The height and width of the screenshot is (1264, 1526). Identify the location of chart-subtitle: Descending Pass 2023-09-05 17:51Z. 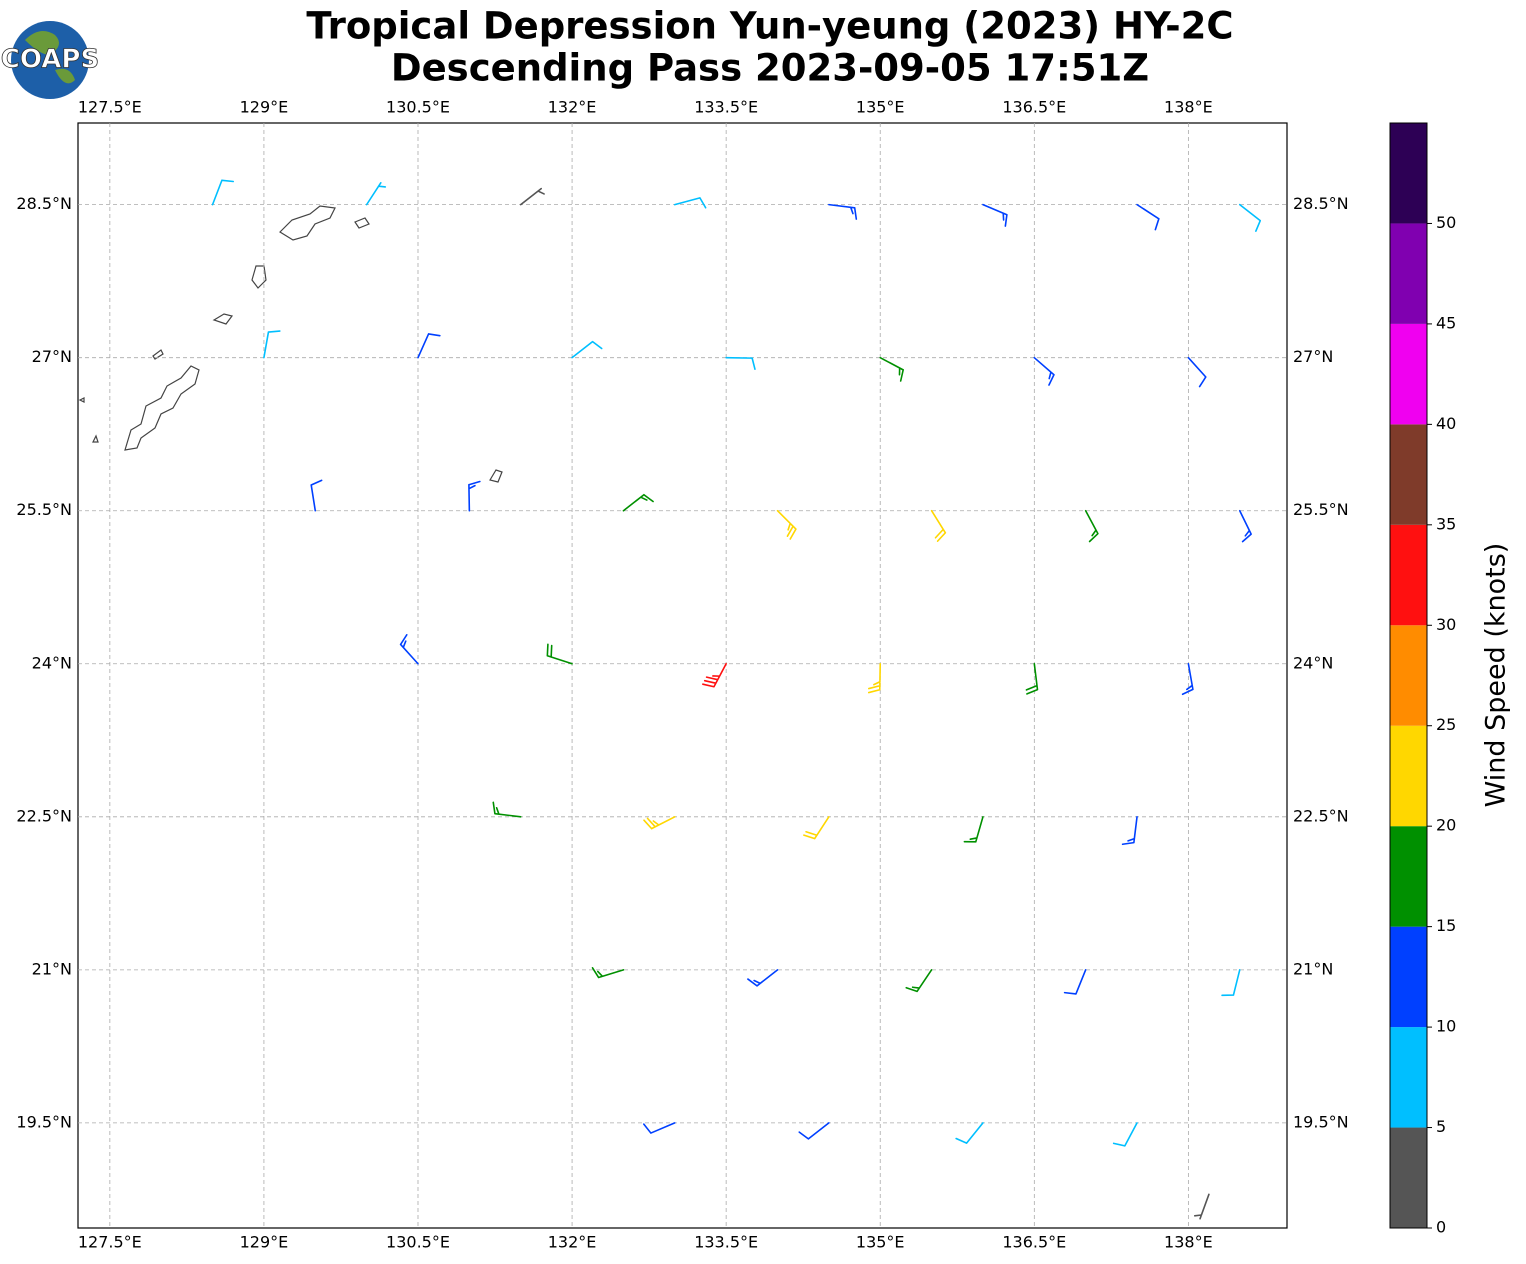
(770, 68).